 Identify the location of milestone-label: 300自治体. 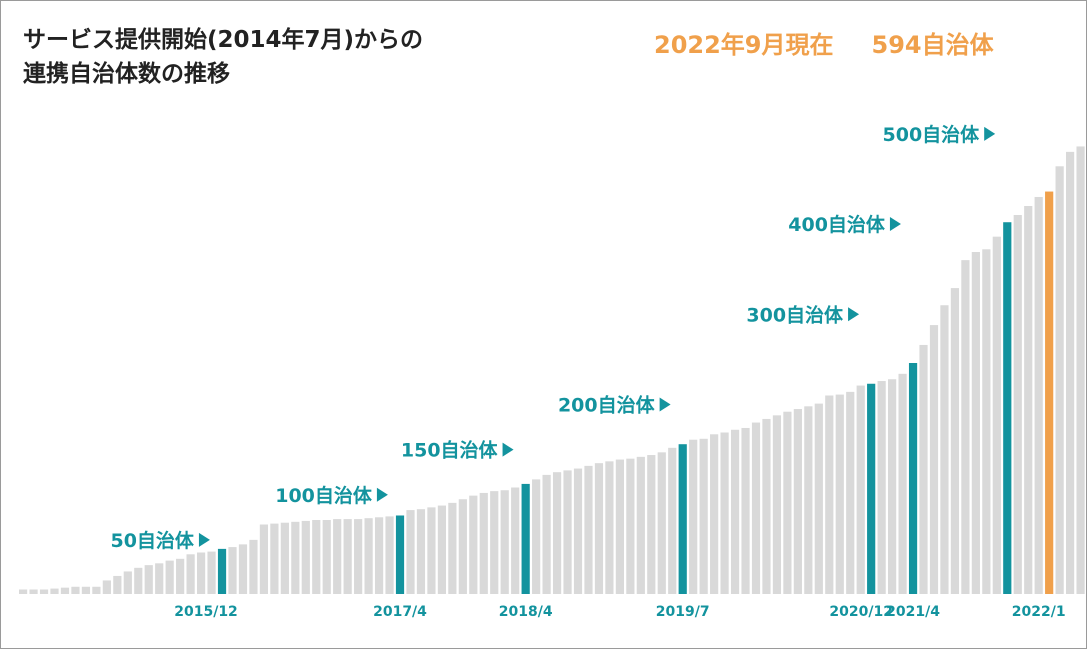
(795, 314).